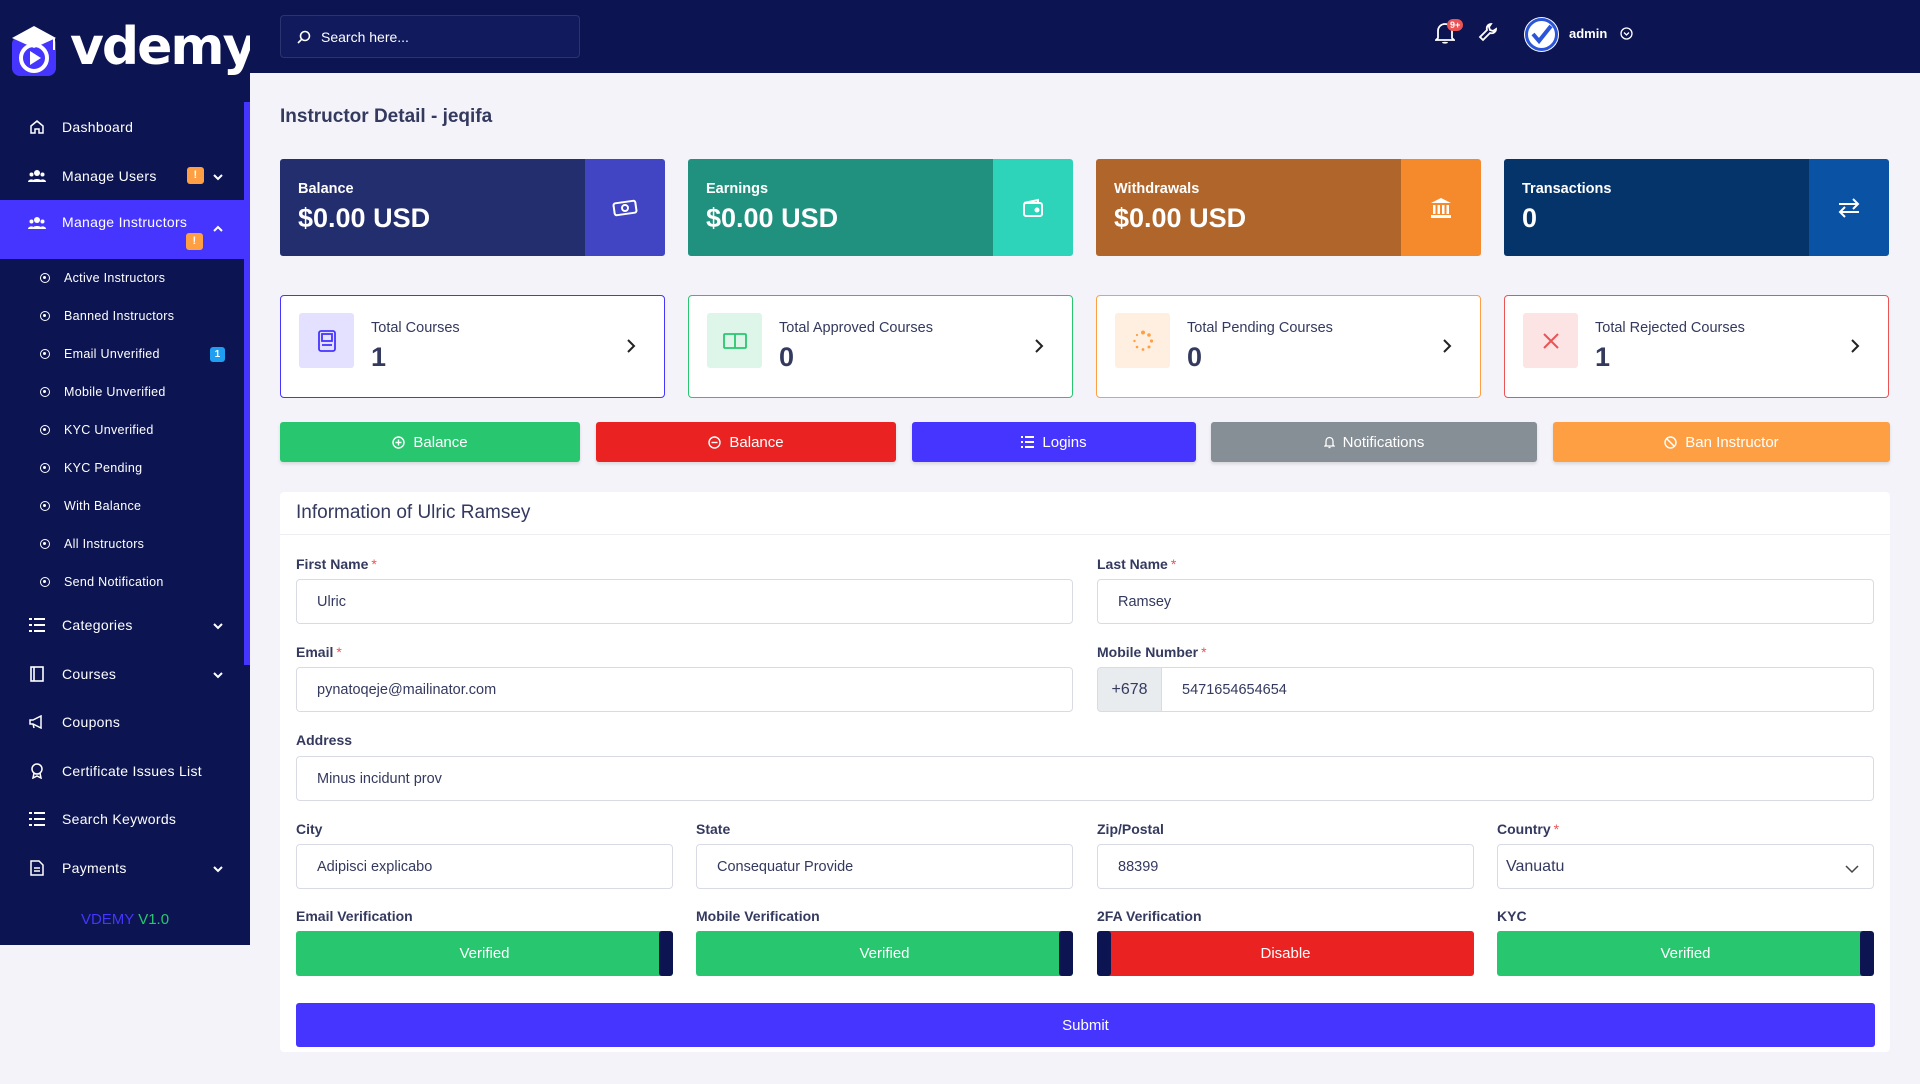 This screenshot has height=1084, width=1920. What do you see at coordinates (125, 722) in the screenshot?
I see `sidebar-item-coupons: Coupons` at bounding box center [125, 722].